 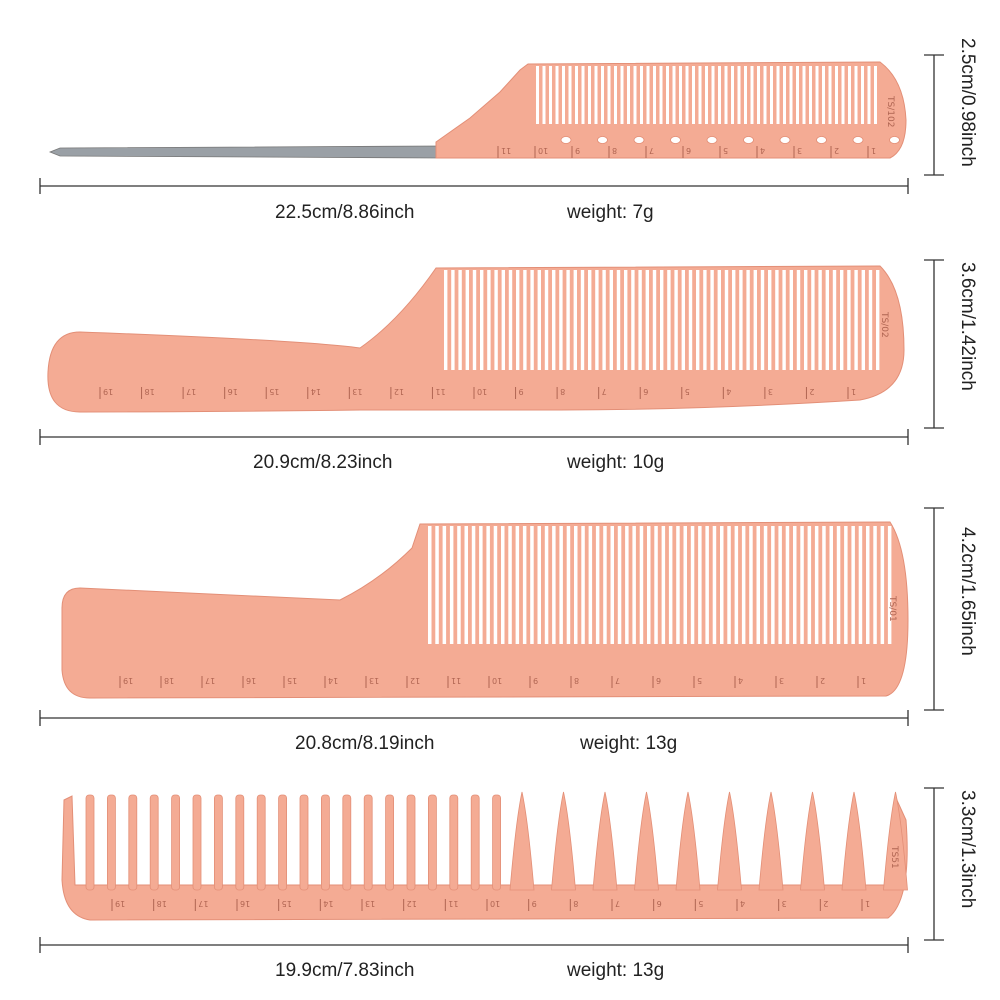 What do you see at coordinates (658, 680) in the screenshot?
I see `comb-3-scale-label: 6` at bounding box center [658, 680].